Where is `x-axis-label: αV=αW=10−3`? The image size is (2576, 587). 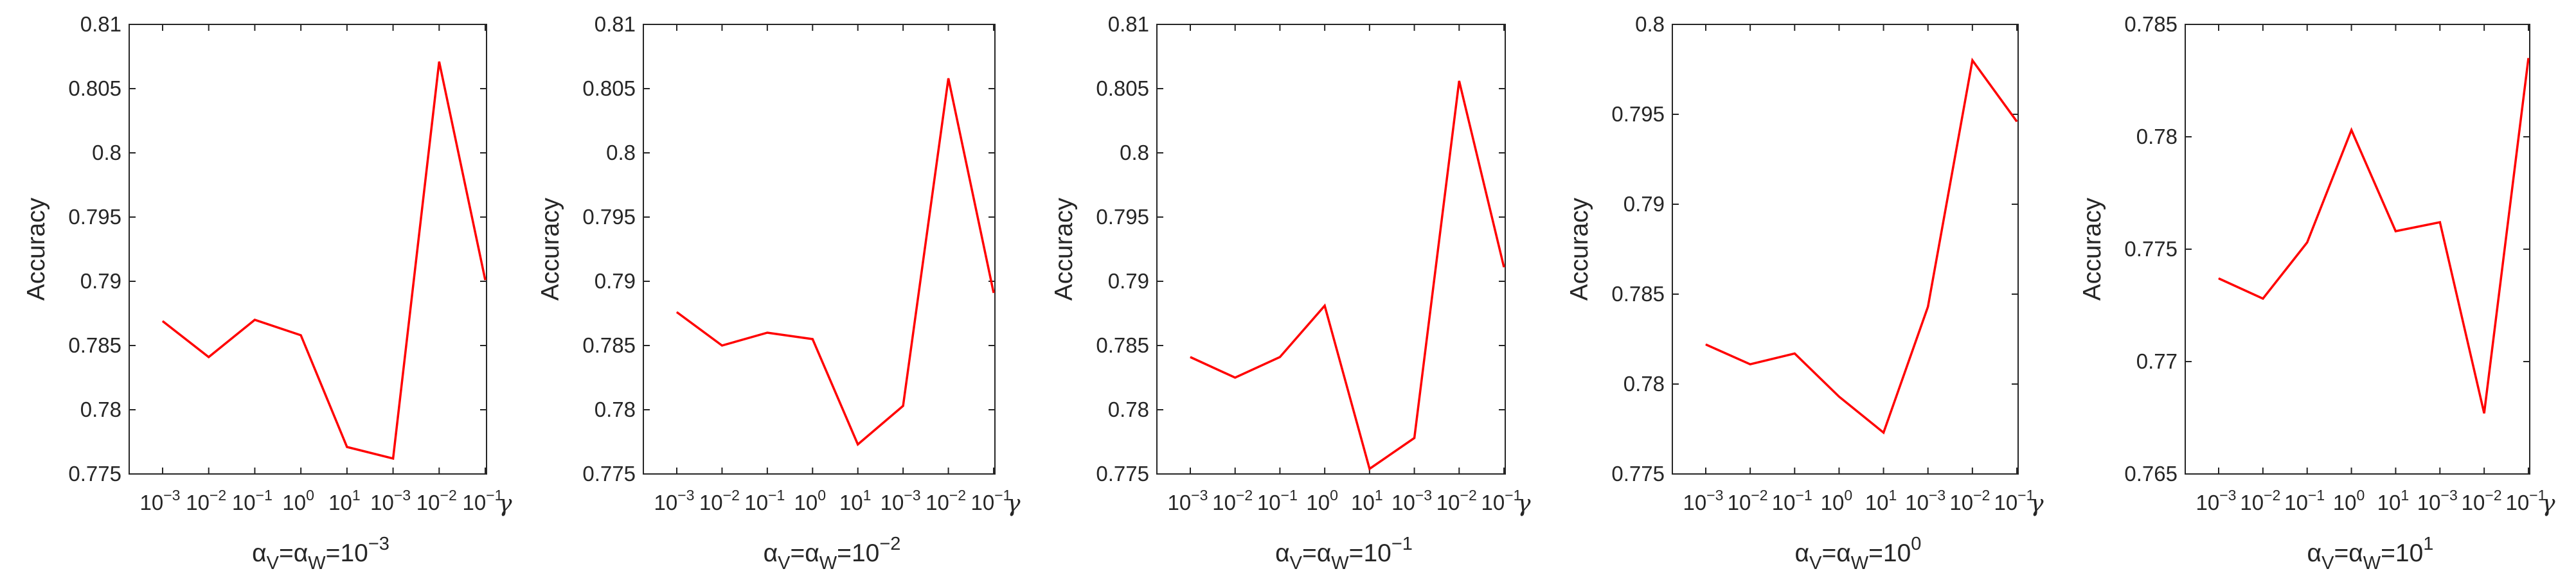
x-axis-label: αV=αW=10−3 is located at coordinates (320, 554).